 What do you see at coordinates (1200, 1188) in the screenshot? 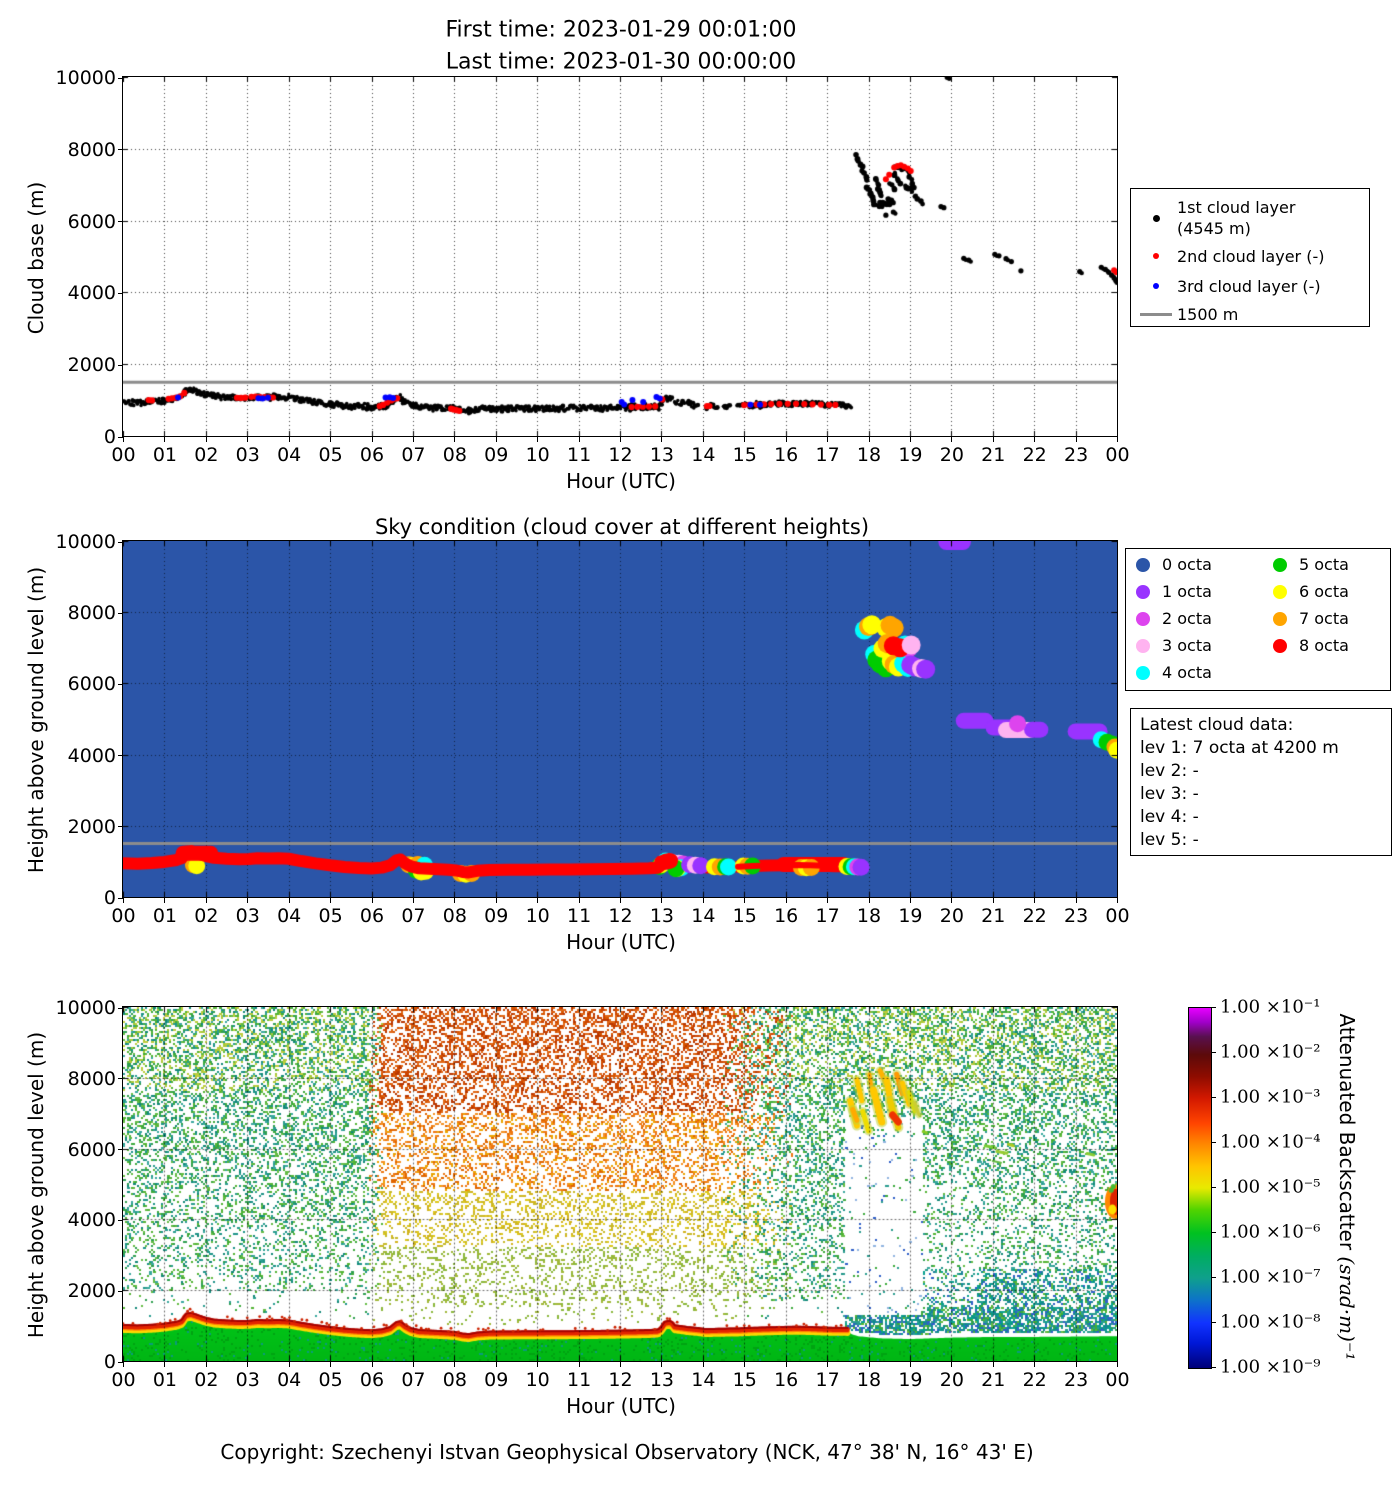
I see `colorbar` at bounding box center [1200, 1188].